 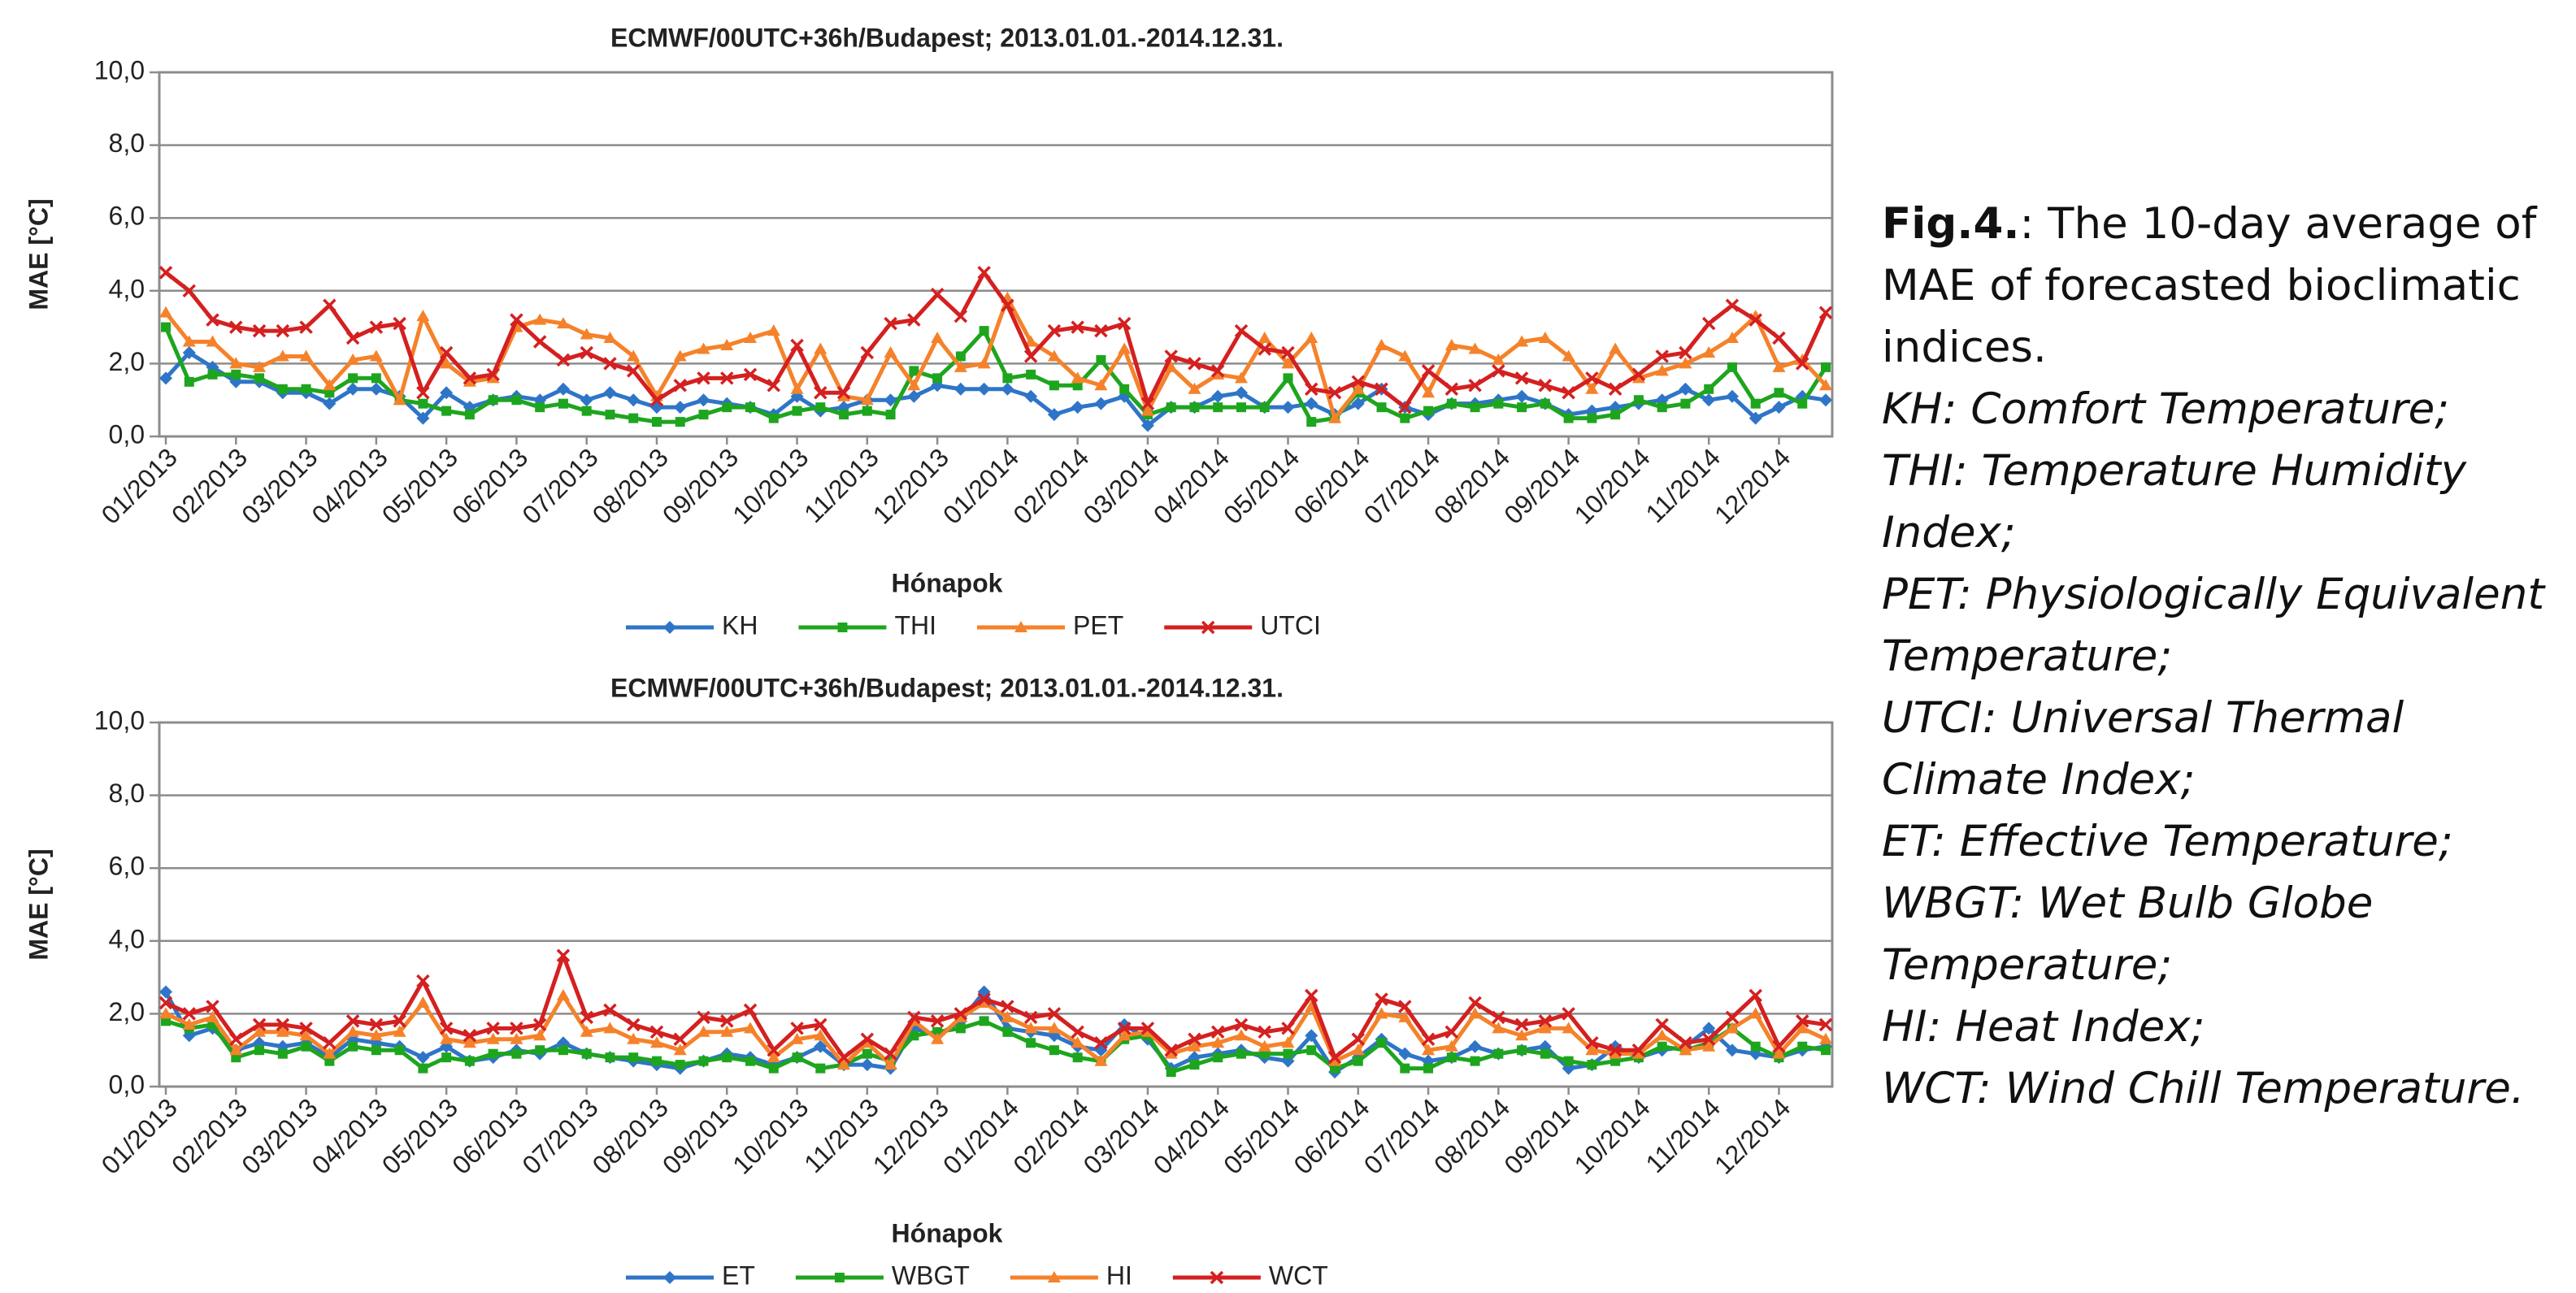 I want to click on x-tick-label: 11/2014, so click(x=1683, y=1135).